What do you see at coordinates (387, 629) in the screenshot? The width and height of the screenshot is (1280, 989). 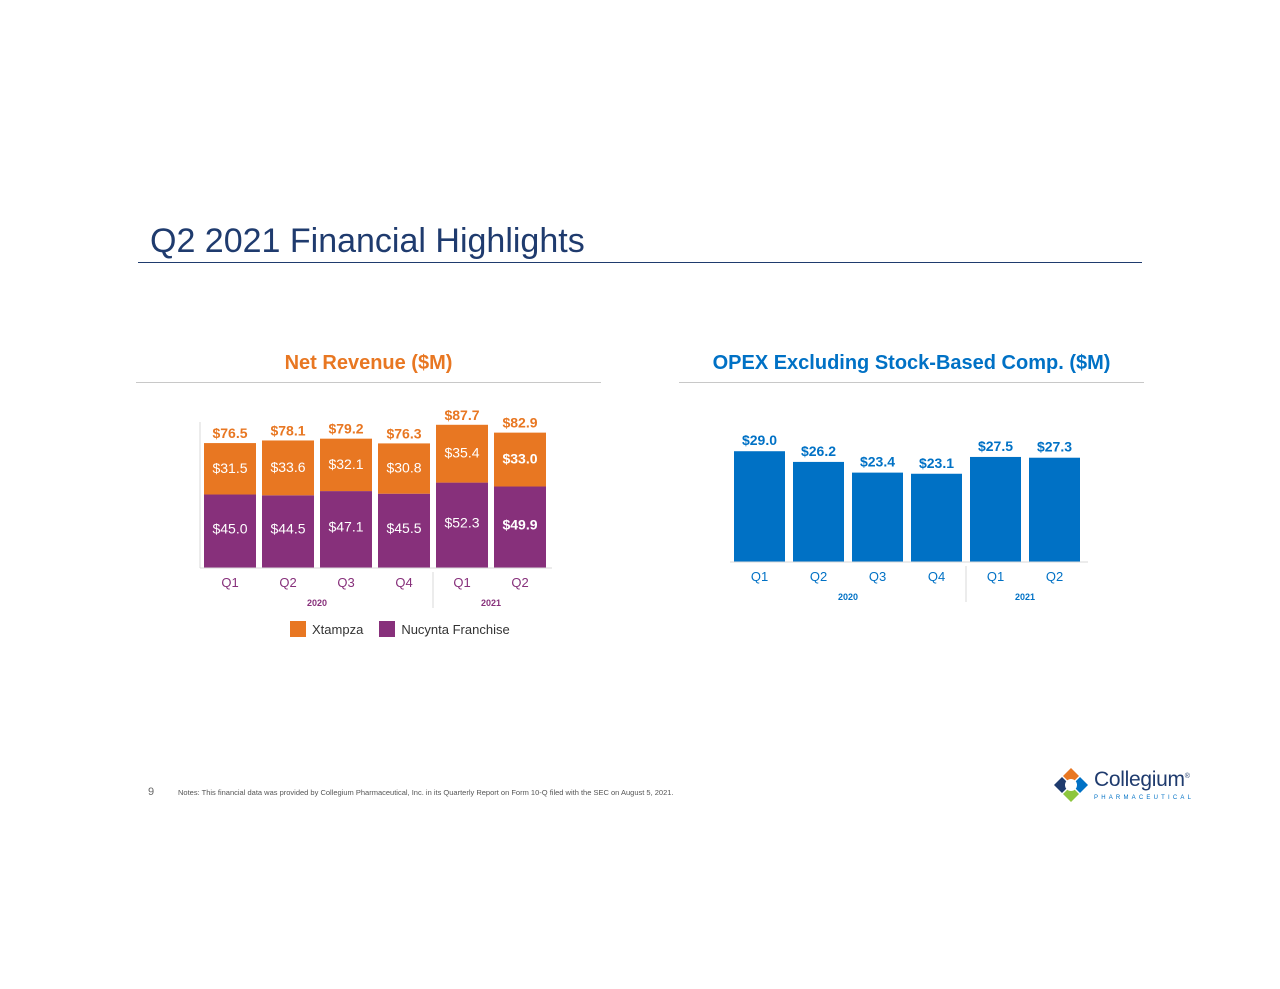 I see `legend-swatch-nucynta` at bounding box center [387, 629].